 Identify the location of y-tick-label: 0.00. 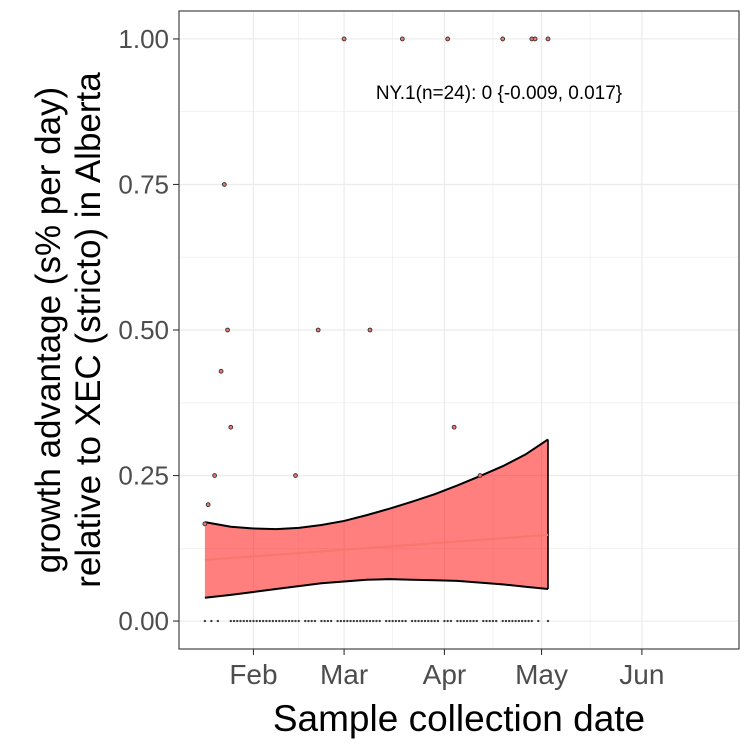
(143, 621).